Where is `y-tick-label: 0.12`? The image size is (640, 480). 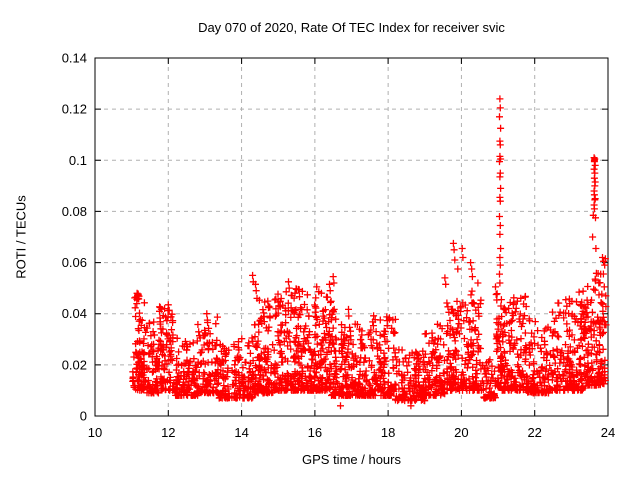
y-tick-label: 0.12 is located at coordinates (74, 109).